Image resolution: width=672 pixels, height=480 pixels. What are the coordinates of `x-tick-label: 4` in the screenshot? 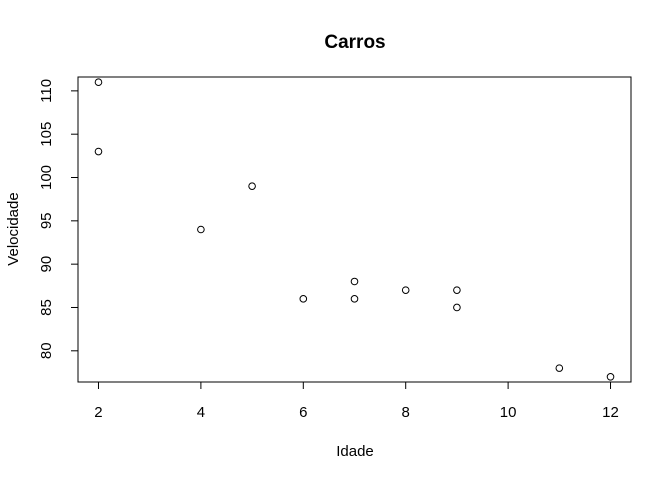 It's located at (201, 412).